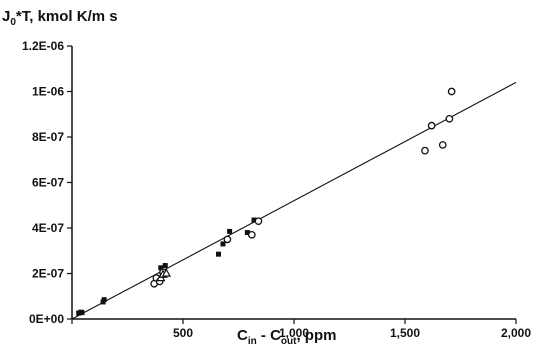 The width and height of the screenshot is (537, 348). Describe the element at coordinates (48, 228) in the screenshot. I see `y-tick-label: 4E-07` at that location.